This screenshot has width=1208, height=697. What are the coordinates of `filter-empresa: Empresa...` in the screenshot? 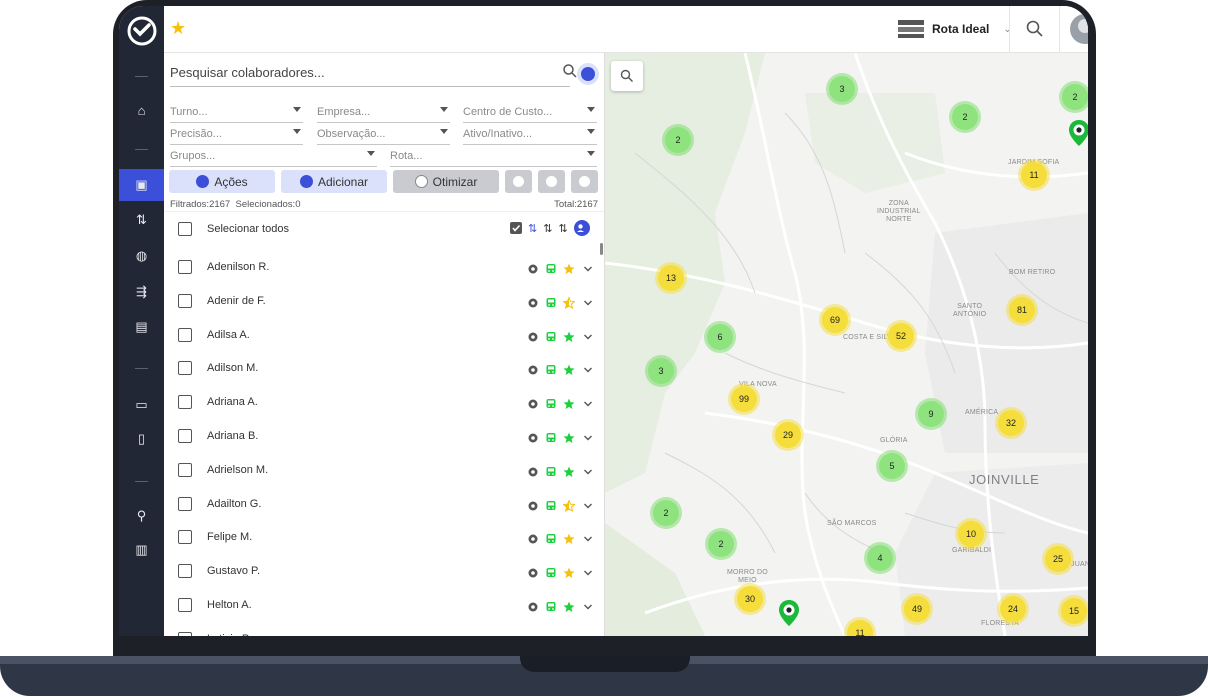 It's located at (383, 113).